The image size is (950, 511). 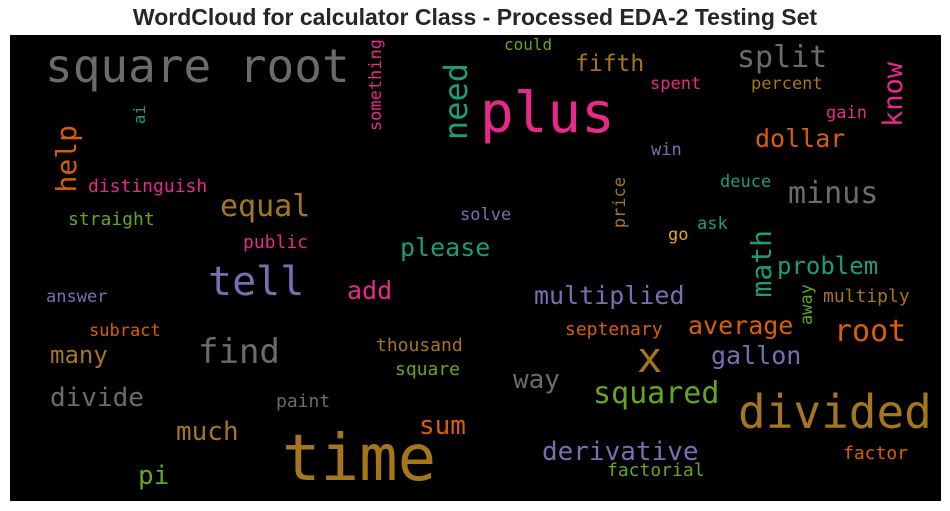 I want to click on word-way: way, so click(x=536, y=380).